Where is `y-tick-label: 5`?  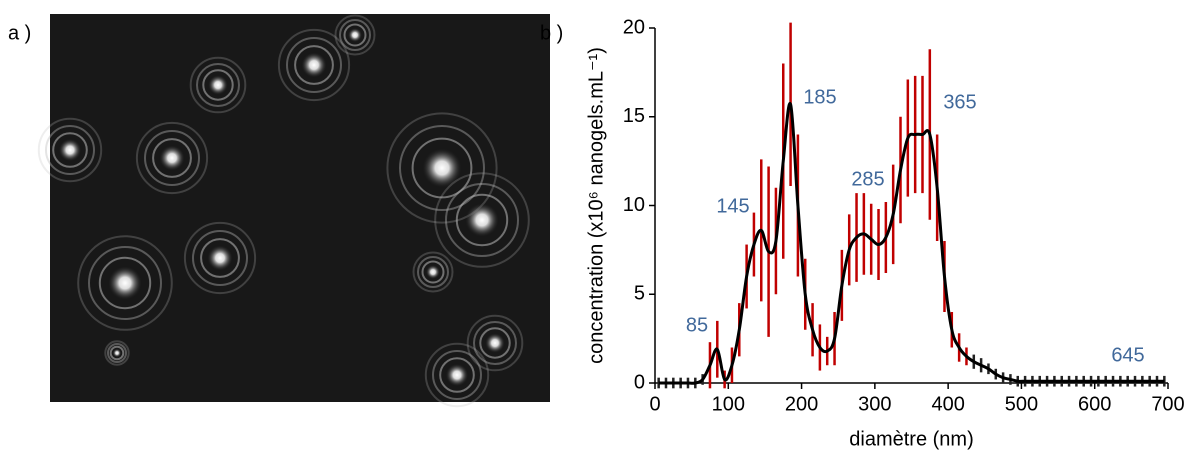
y-tick-label: 5 is located at coordinates (639, 294).